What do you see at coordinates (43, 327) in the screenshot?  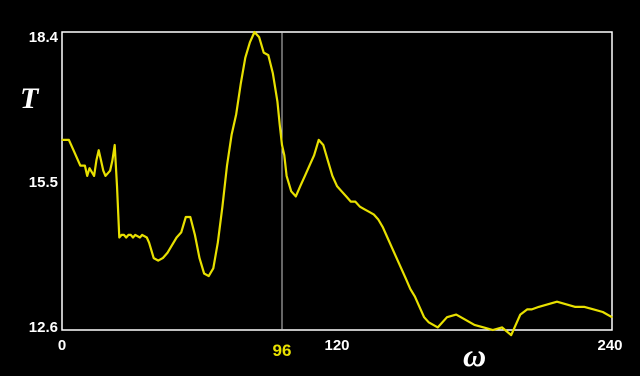 I see `y-tick-label-bottom: 12.6` at bounding box center [43, 327].